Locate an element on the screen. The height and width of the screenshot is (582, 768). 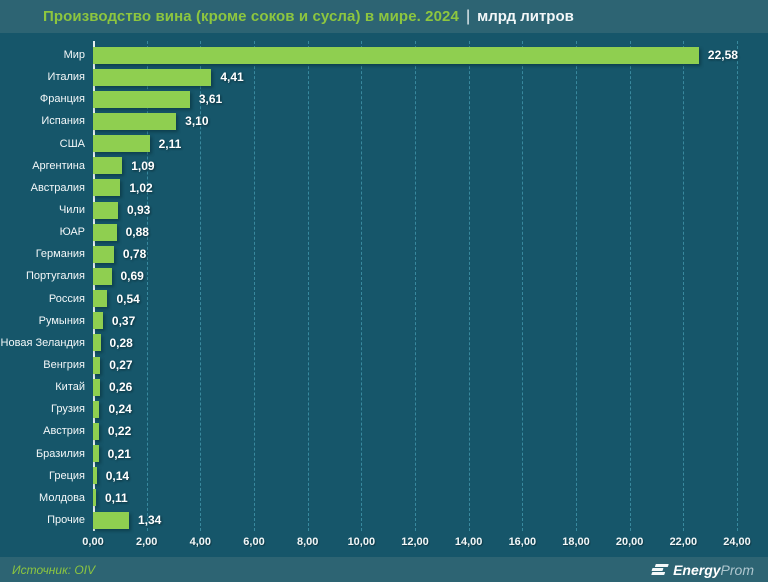
bar-row: Румыния 0,37 is located at coordinates (384, 321).